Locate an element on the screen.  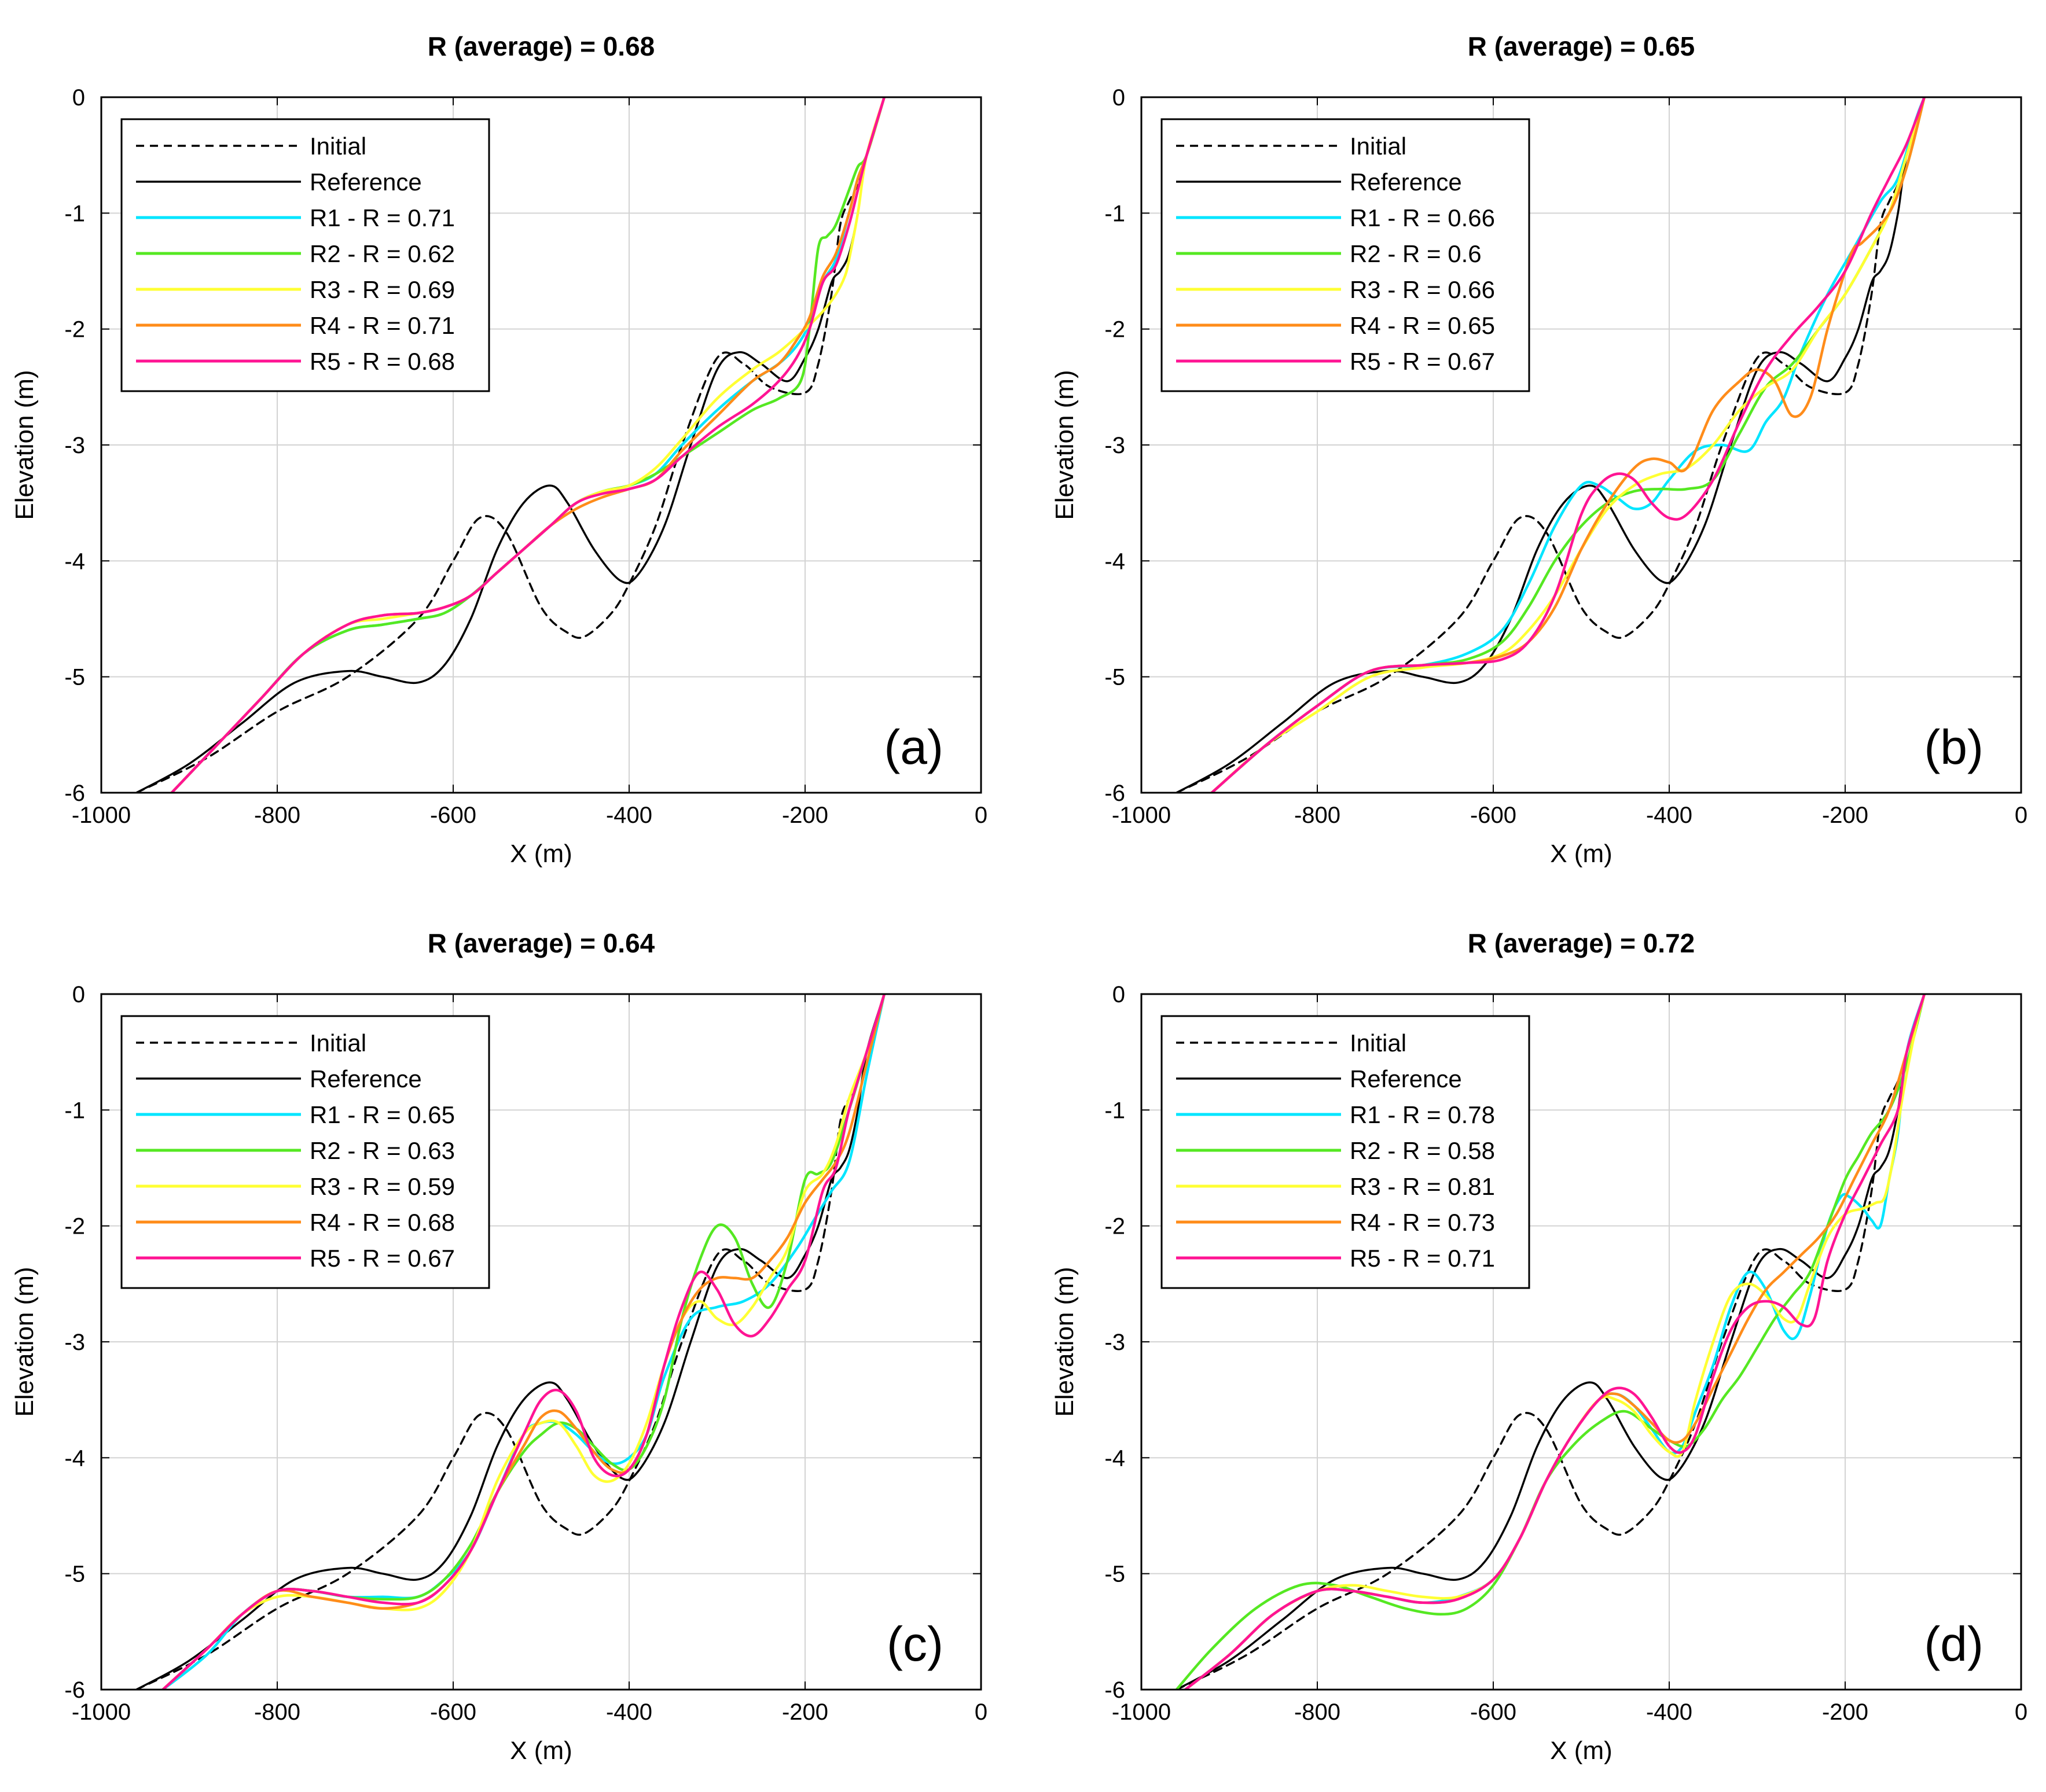
legend-label: R1 - R = 0.66 is located at coordinates (1422, 217).